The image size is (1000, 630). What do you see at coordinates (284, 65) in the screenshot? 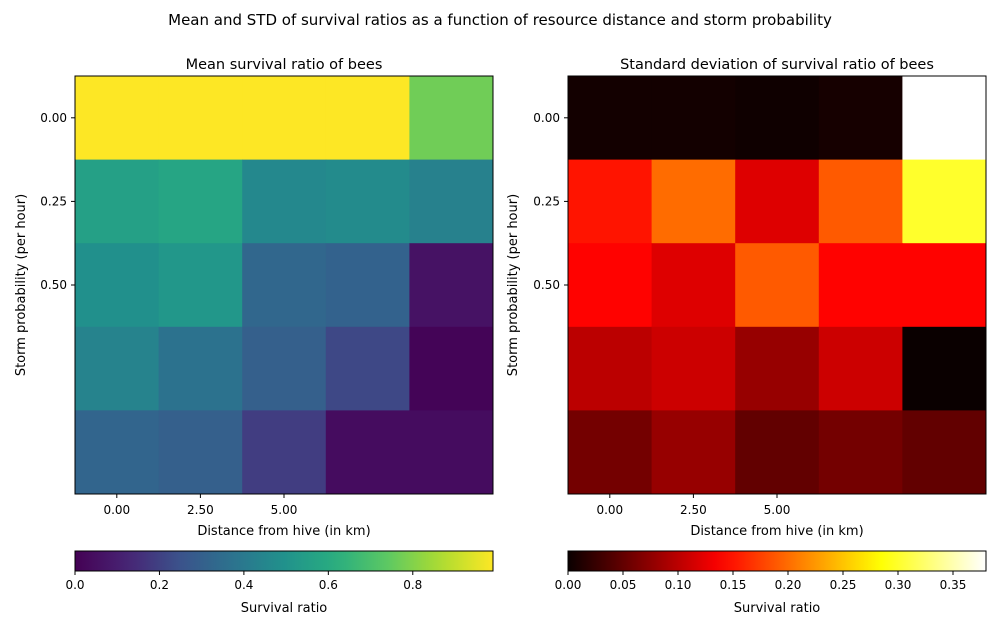
I see `chart-title: Mean survival ratio of bees` at bounding box center [284, 65].